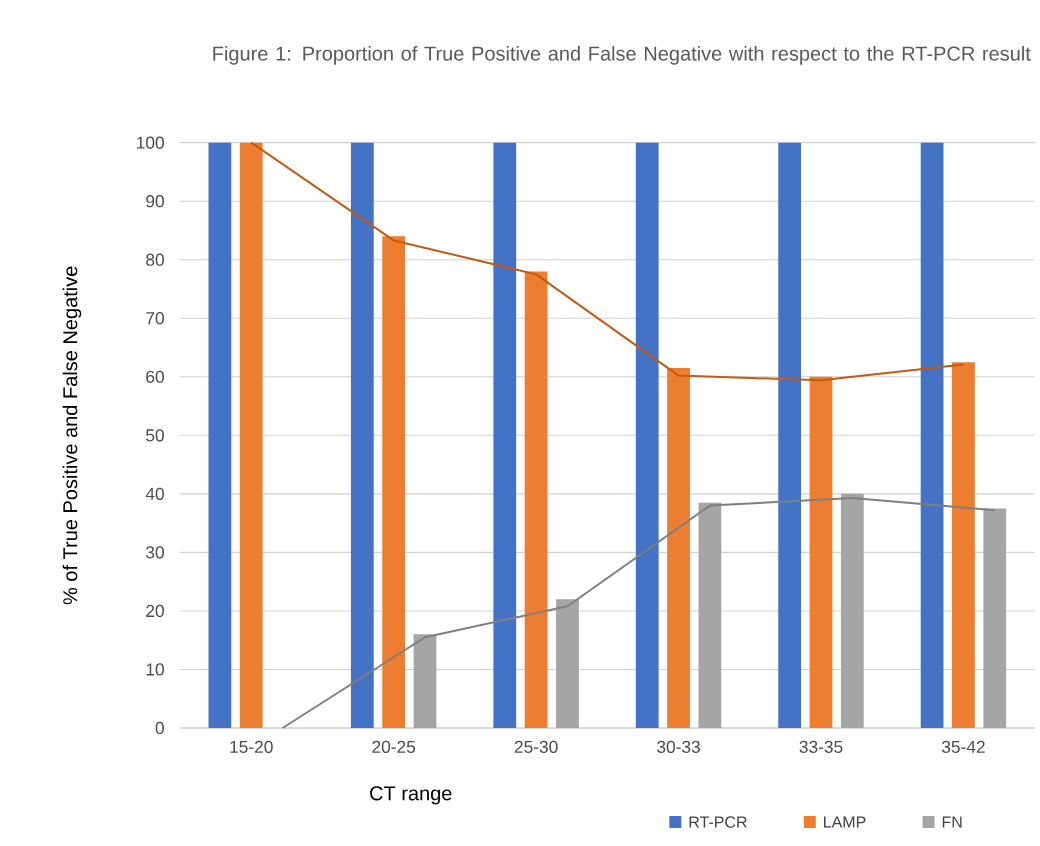  Describe the element at coordinates (411, 795) in the screenshot. I see `x-axis-title: CT range` at that location.